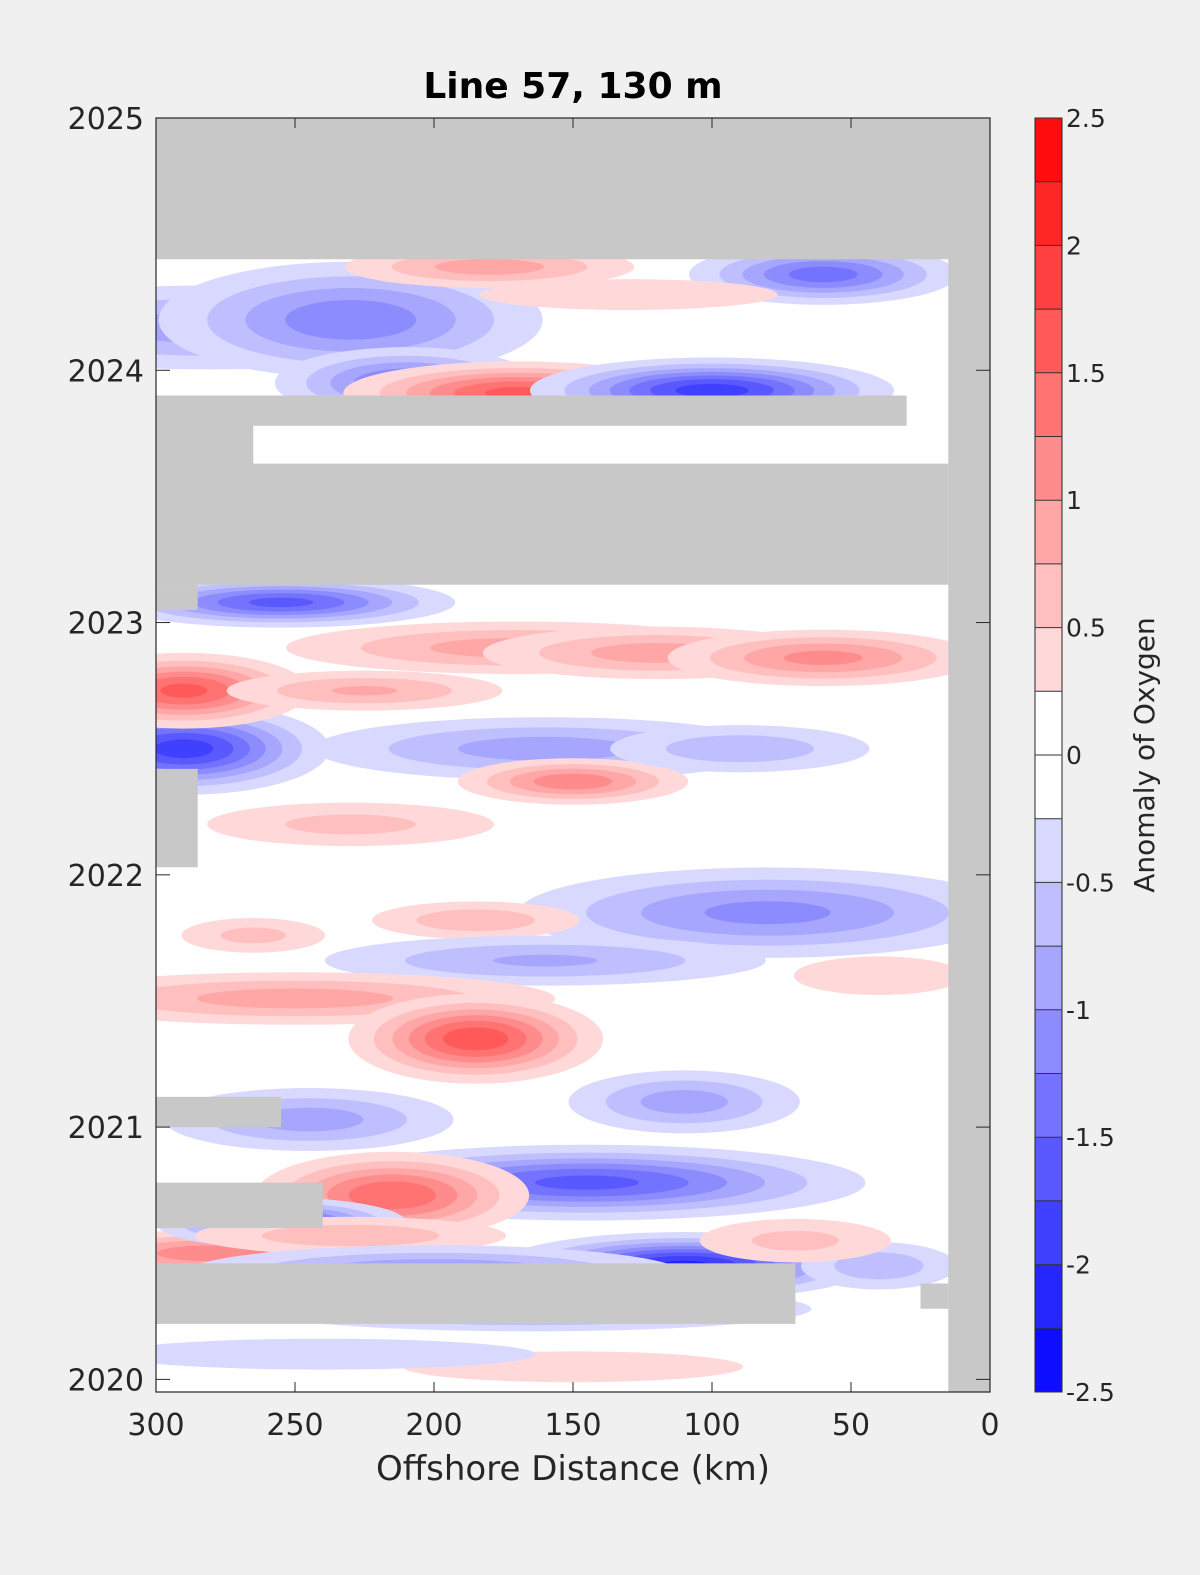  What do you see at coordinates (1074, 245) in the screenshot?
I see `colorbar-tick-label: 2` at bounding box center [1074, 245].